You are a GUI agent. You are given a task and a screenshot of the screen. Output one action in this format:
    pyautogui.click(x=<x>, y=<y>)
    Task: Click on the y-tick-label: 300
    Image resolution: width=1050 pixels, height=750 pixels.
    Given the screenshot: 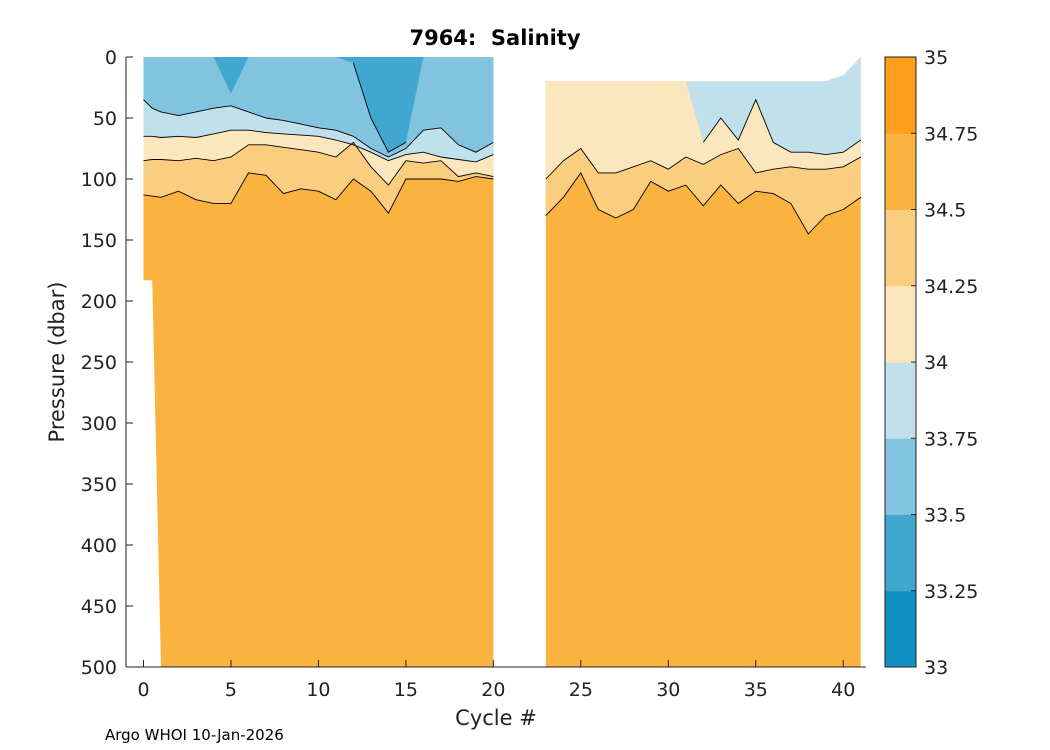 What is the action you would take?
    pyautogui.click(x=99, y=424)
    